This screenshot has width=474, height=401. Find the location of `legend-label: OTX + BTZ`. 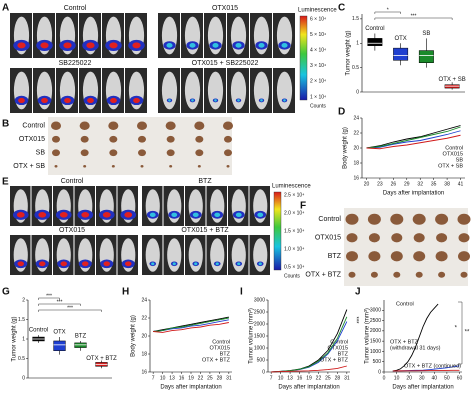

legend-label: OTX + BTZ is located at coordinates (334, 360).